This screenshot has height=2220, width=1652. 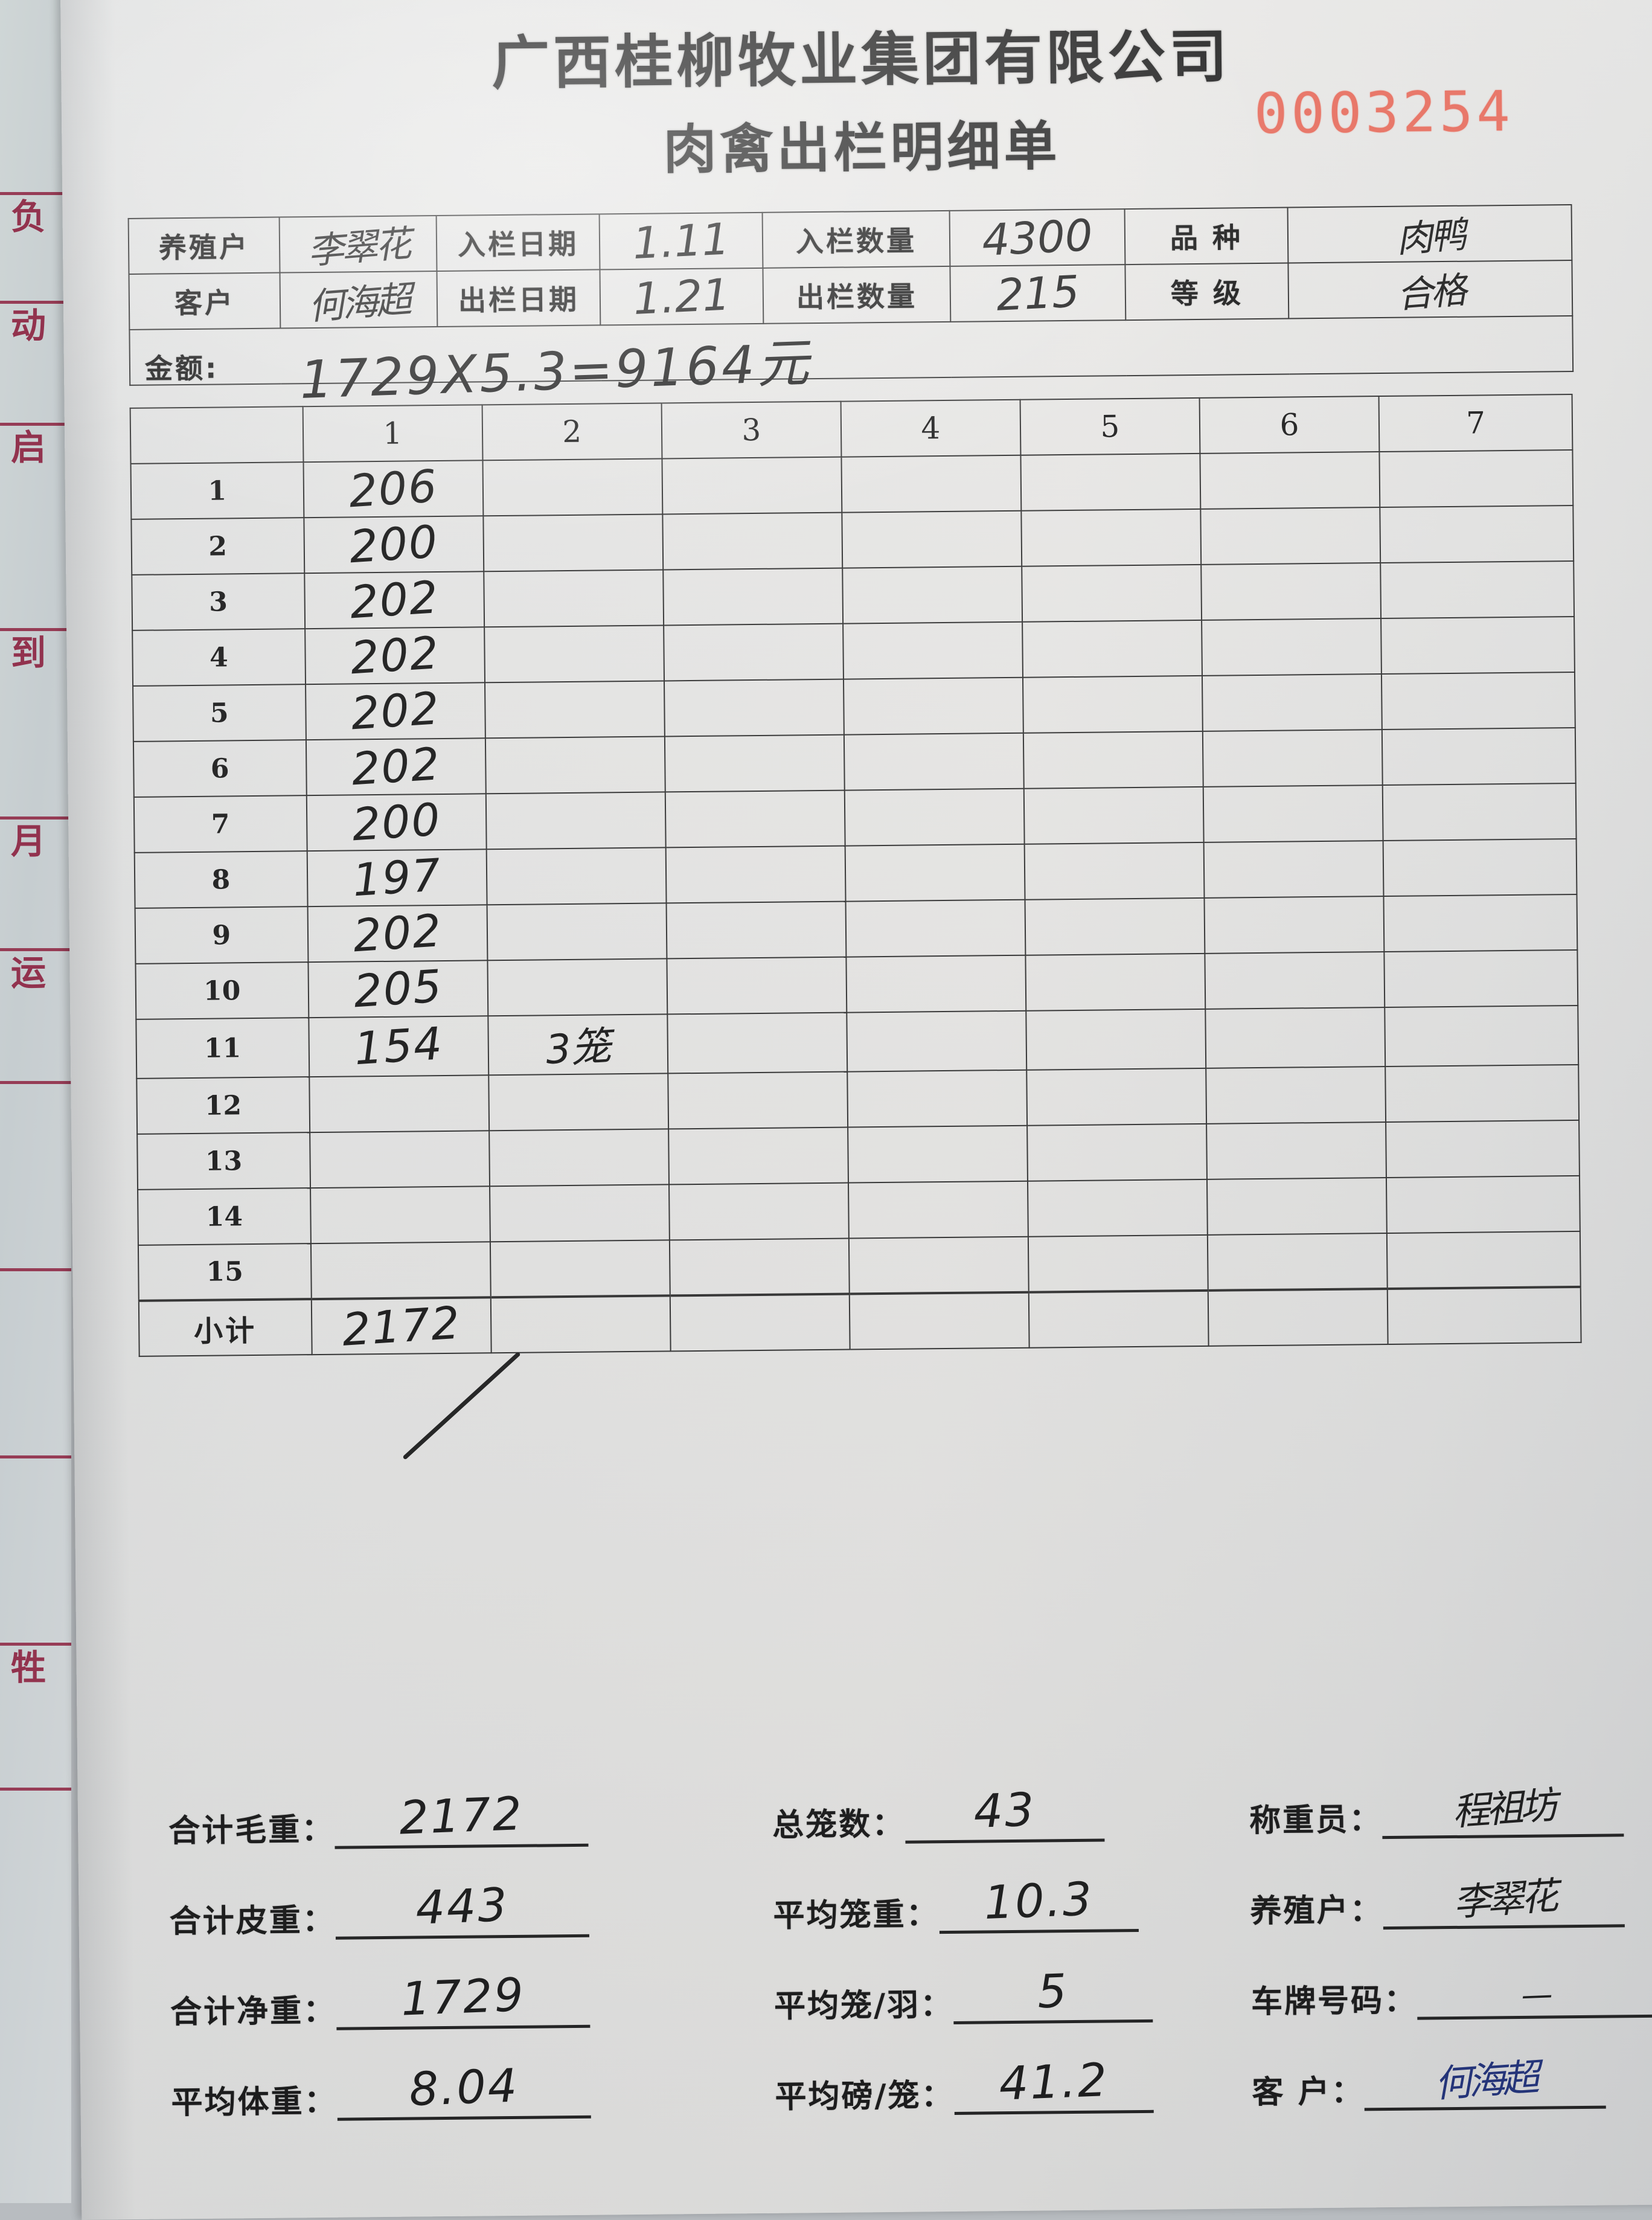 What do you see at coordinates (461, 1815) in the screenshot?
I see `value-gross-weight: 2172` at bounding box center [461, 1815].